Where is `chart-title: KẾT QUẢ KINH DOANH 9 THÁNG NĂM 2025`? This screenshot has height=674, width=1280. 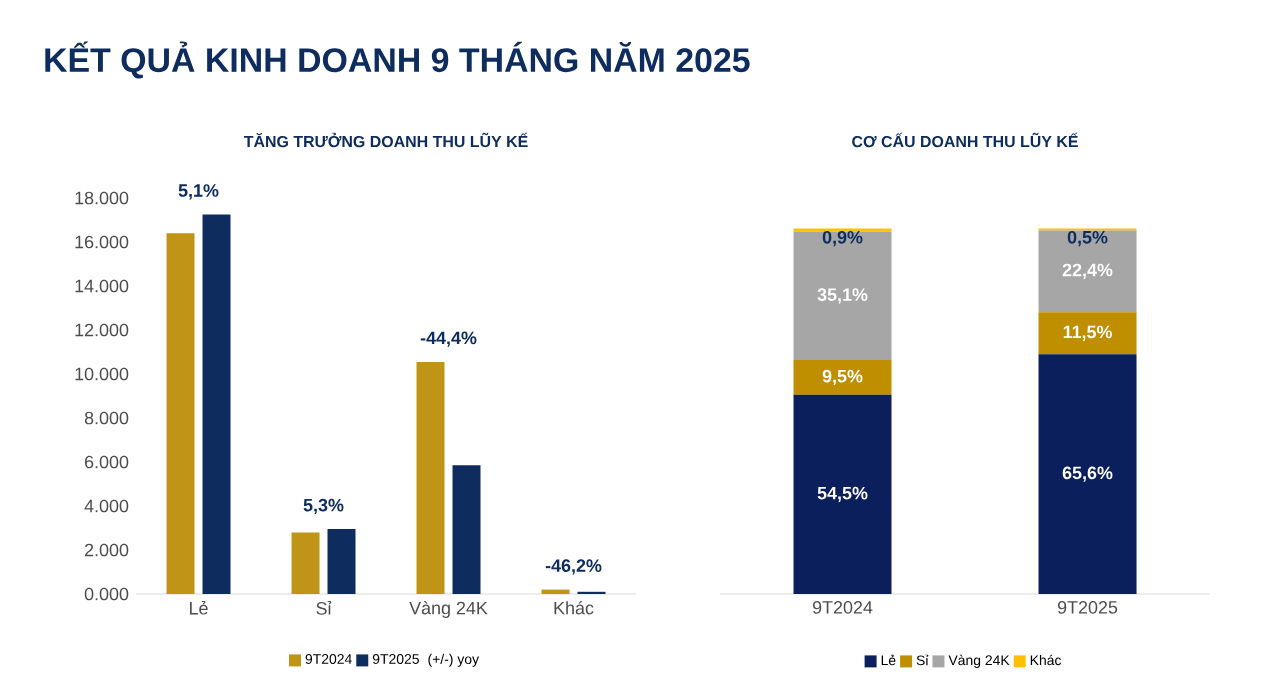
chart-title: KẾT QUẢ KINH DOANH 9 THÁNG NĂM 2025 is located at coordinates (397, 60).